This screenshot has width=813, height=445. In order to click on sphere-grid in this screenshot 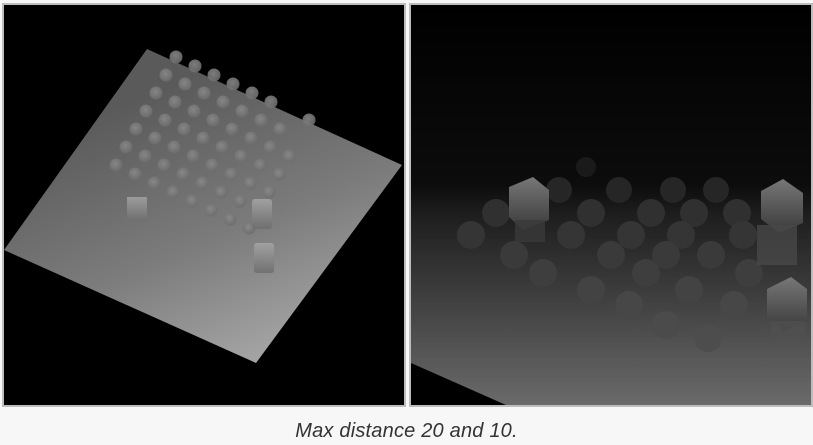, I will do `click(212, 142)`.